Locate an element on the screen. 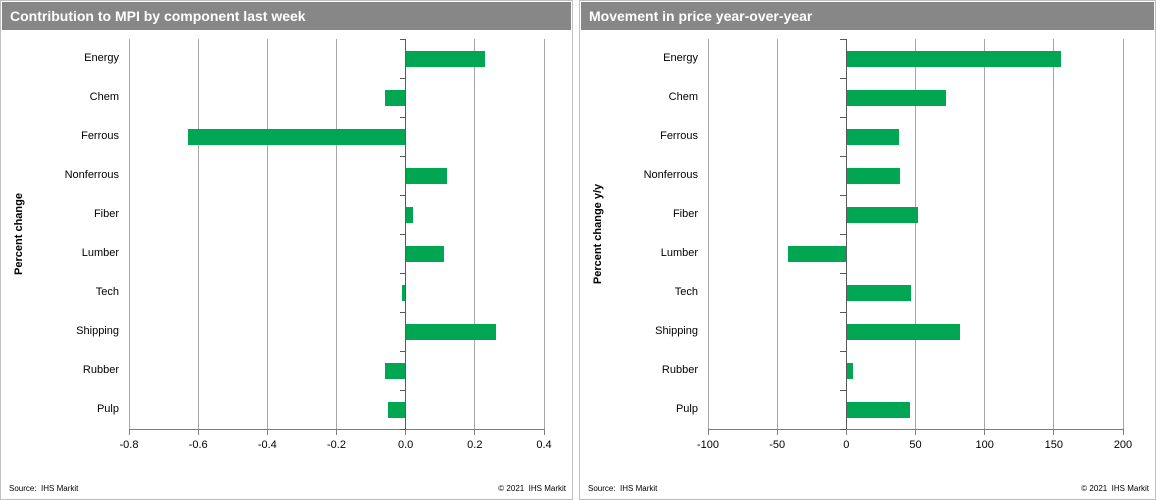  bar-ferrous is located at coordinates (296, 136).